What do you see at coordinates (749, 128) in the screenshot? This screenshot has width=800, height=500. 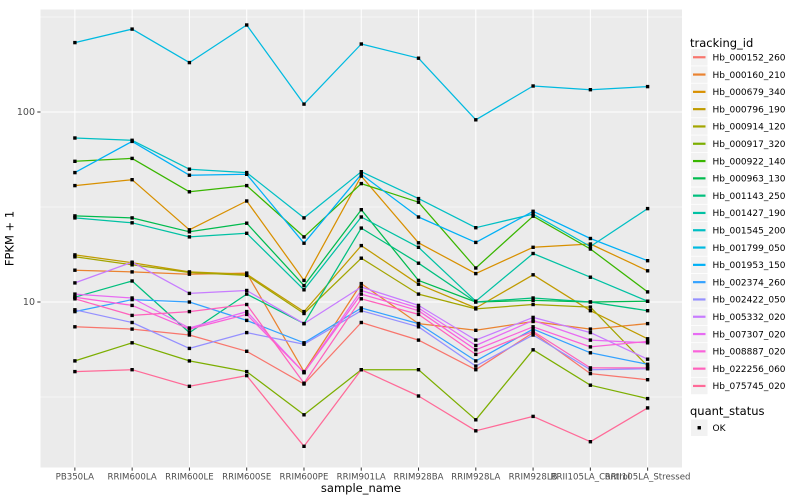 I see `legend-item-label: Hb_000914_120` at bounding box center [749, 128].